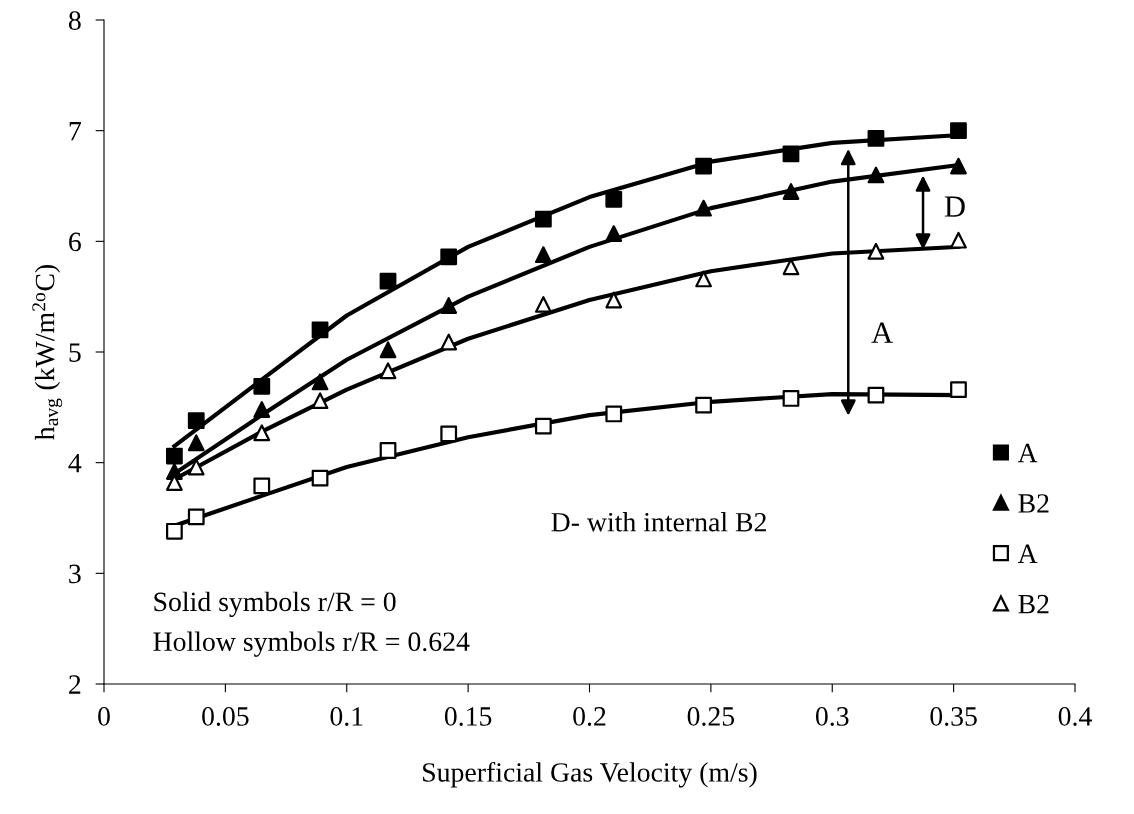  Describe the element at coordinates (1075, 716) in the screenshot. I see `x-tick-label: 0.4` at that location.